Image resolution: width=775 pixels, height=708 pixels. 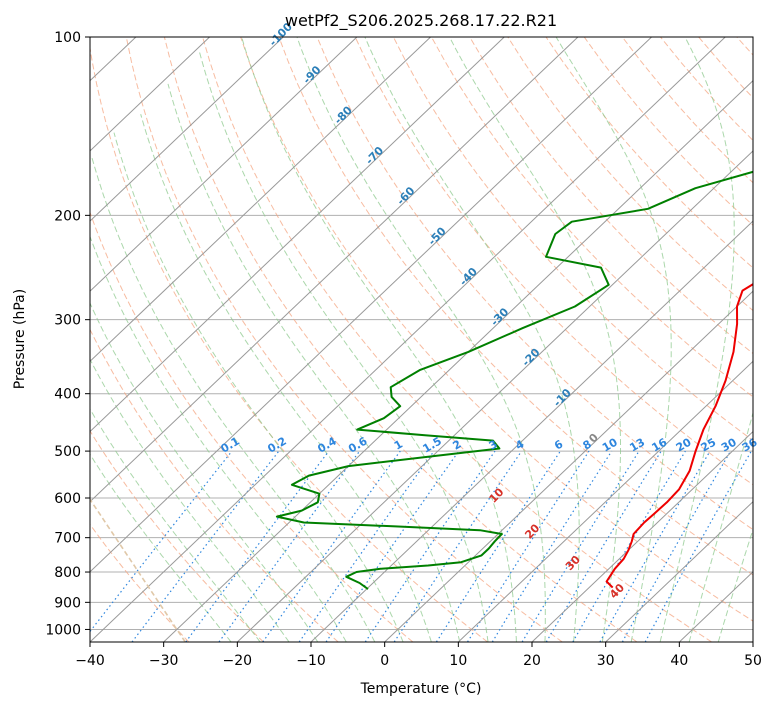 What do you see at coordinates (458, 661) in the screenshot?
I see `x-tick-label: 10` at bounding box center [458, 661].